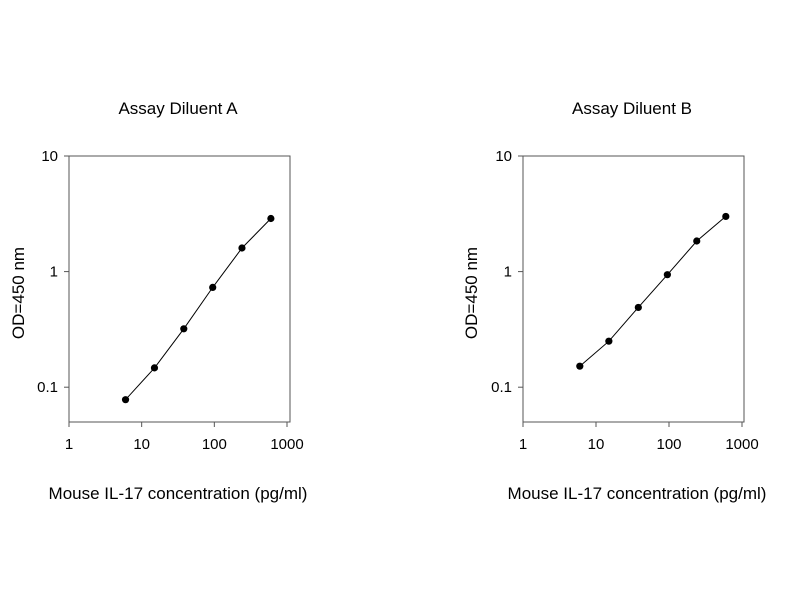  I want to click on chart-title: Assay Diluent A, so click(178, 108).